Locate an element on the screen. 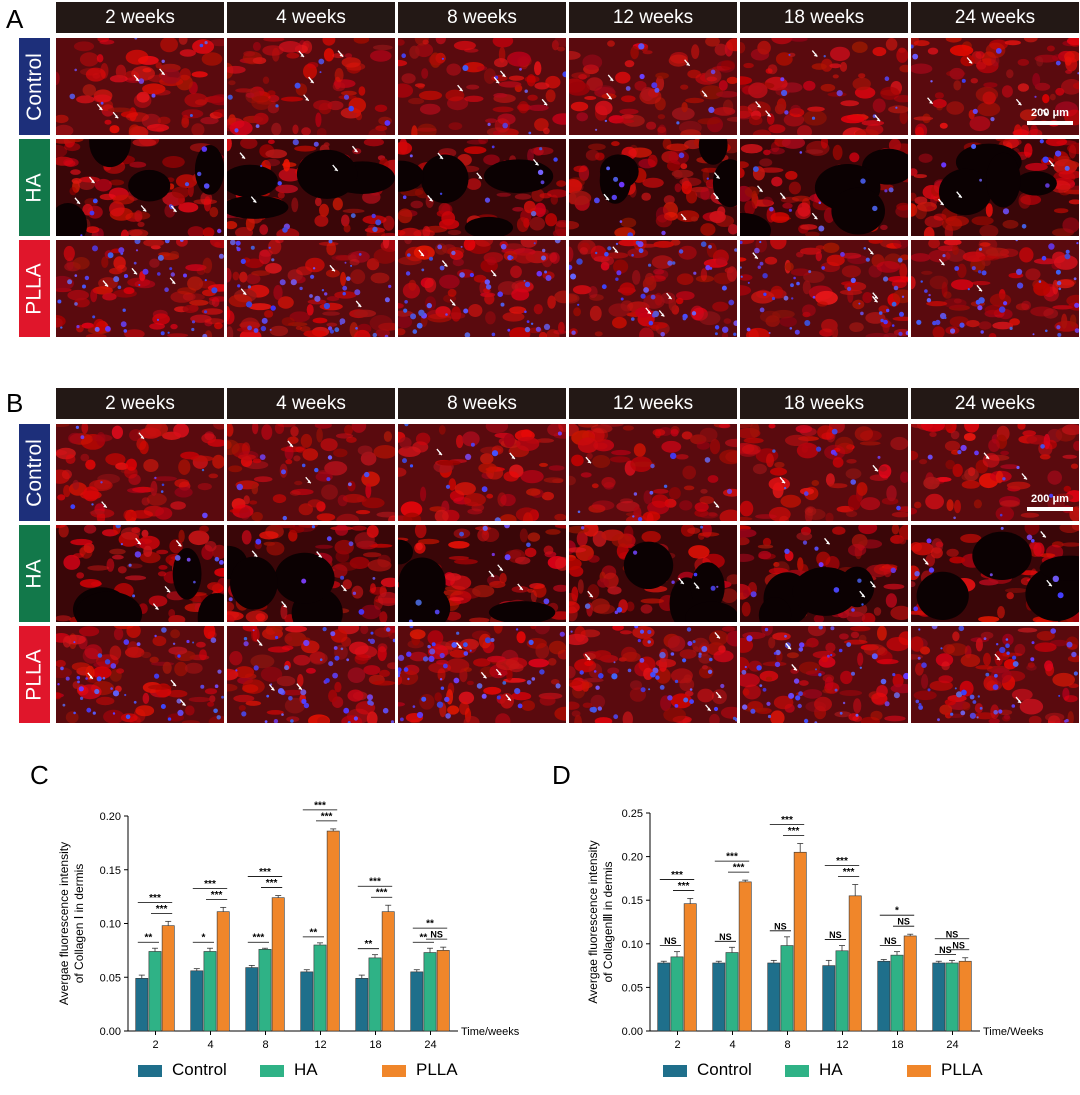 The image size is (1080, 1095). micrograph-a-control-8wk is located at coordinates (482, 86).